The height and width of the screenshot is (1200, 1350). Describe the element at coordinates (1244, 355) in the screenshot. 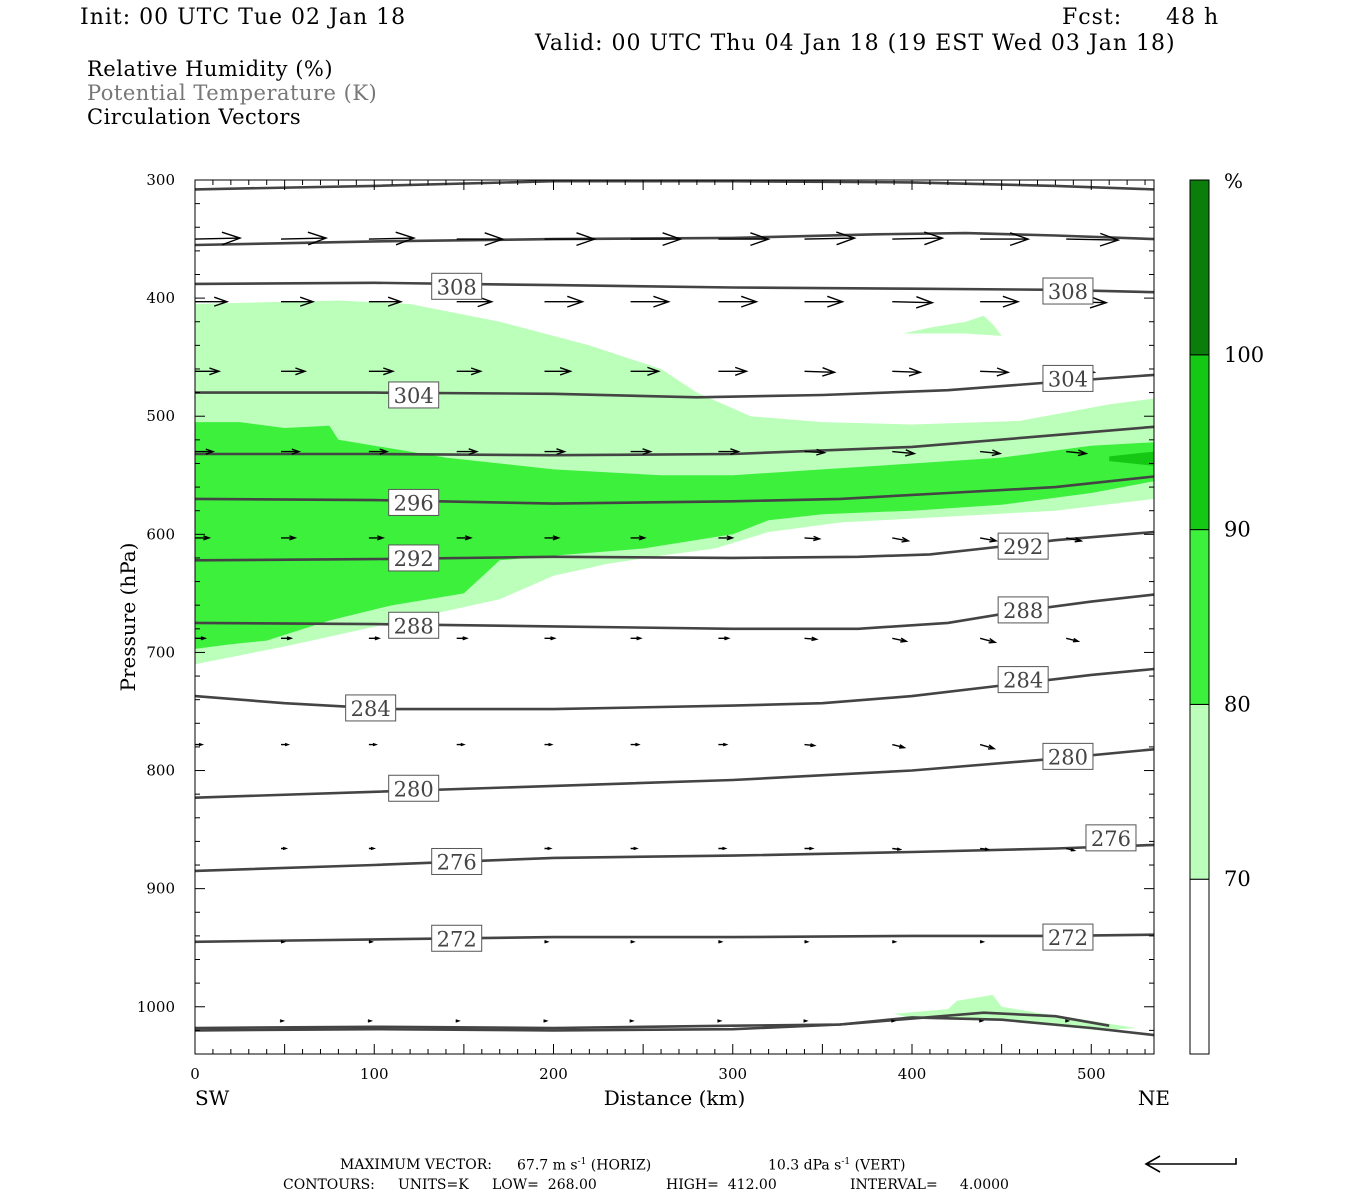

I see `colorbar-label: 100` at that location.